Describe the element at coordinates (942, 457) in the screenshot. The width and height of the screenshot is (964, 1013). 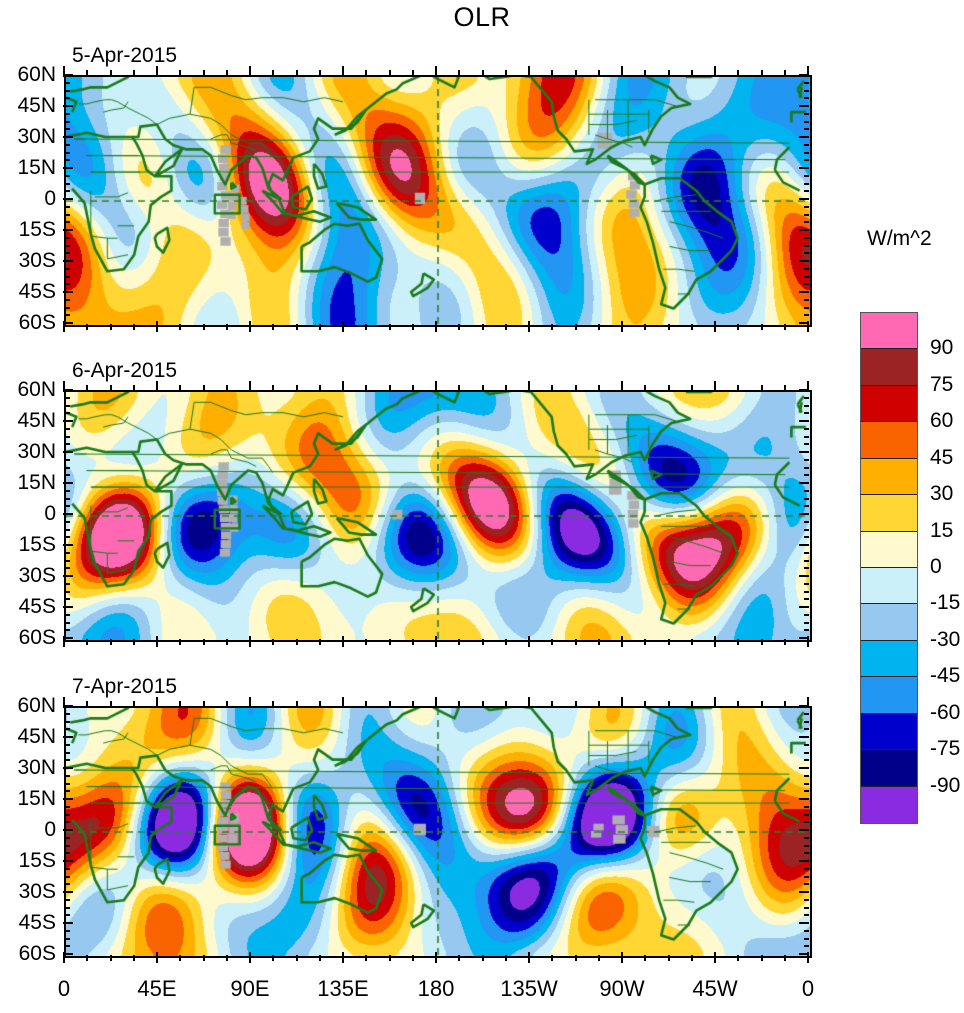
I see `colorbar-tick-label: 45` at that location.